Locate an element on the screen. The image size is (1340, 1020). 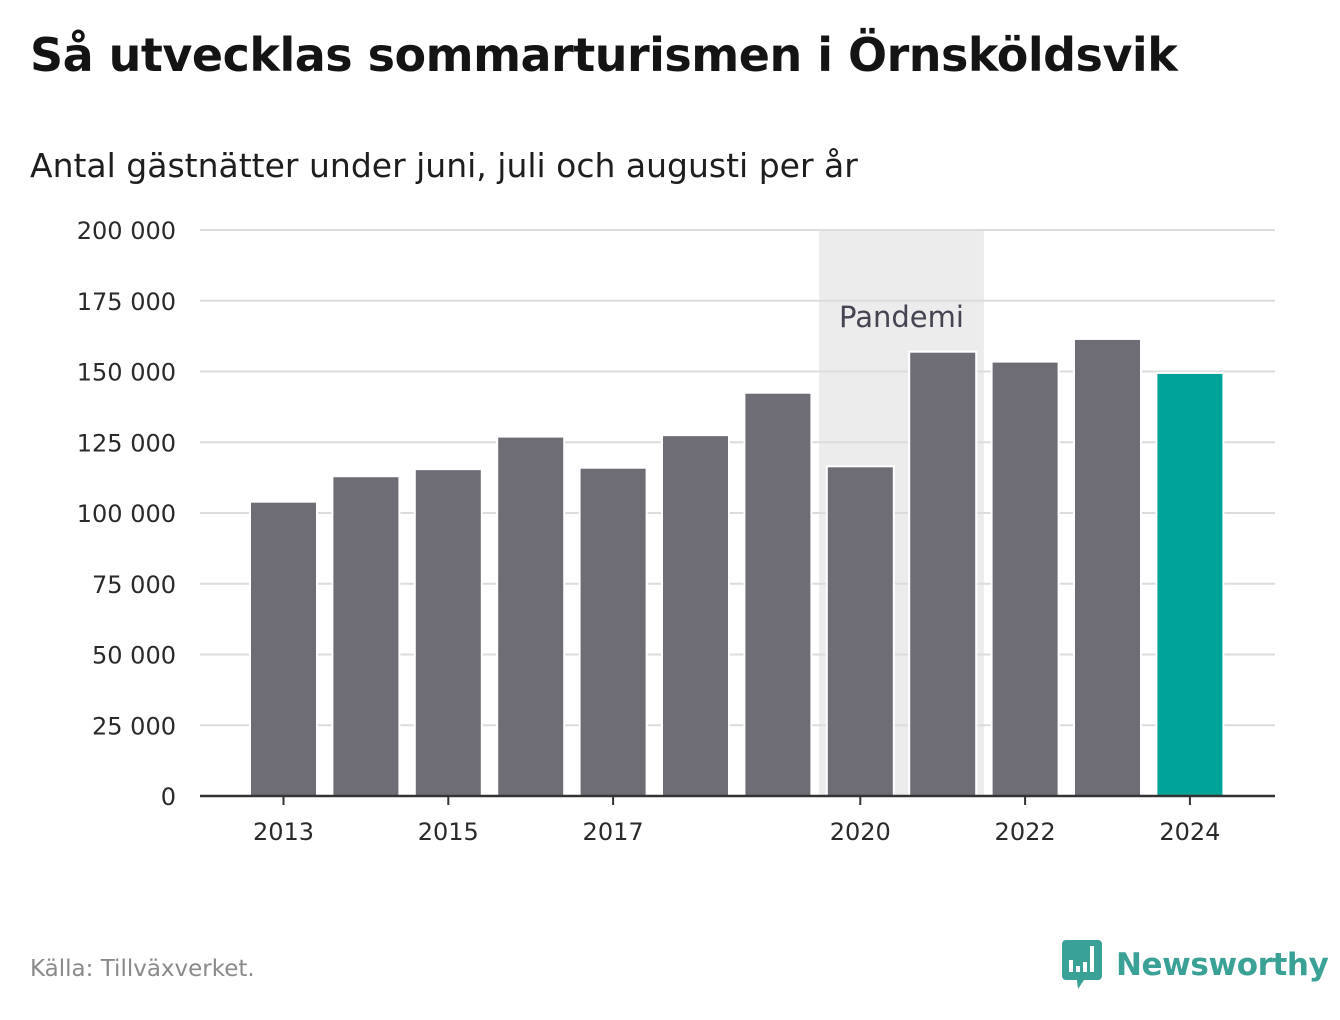
annotation-layer: Pandemi is located at coordinates (901, 317).